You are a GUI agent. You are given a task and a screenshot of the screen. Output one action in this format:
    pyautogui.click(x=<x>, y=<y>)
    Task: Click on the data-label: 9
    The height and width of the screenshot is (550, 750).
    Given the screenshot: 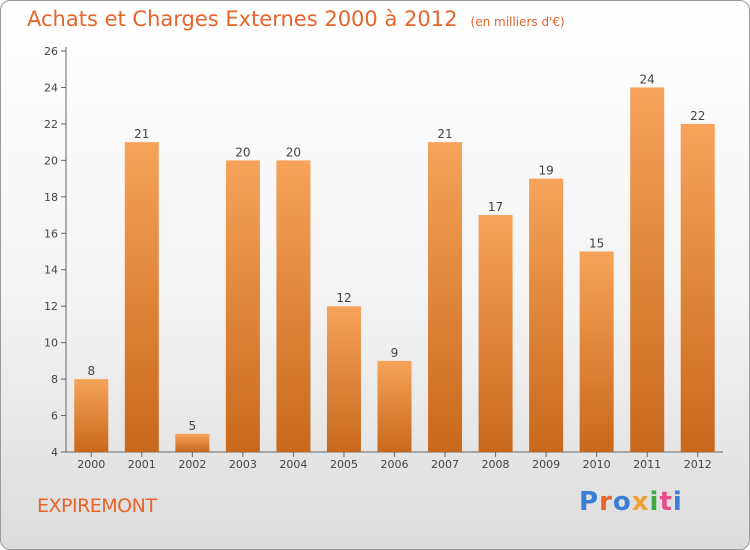 What is the action you would take?
    pyautogui.click(x=395, y=353)
    